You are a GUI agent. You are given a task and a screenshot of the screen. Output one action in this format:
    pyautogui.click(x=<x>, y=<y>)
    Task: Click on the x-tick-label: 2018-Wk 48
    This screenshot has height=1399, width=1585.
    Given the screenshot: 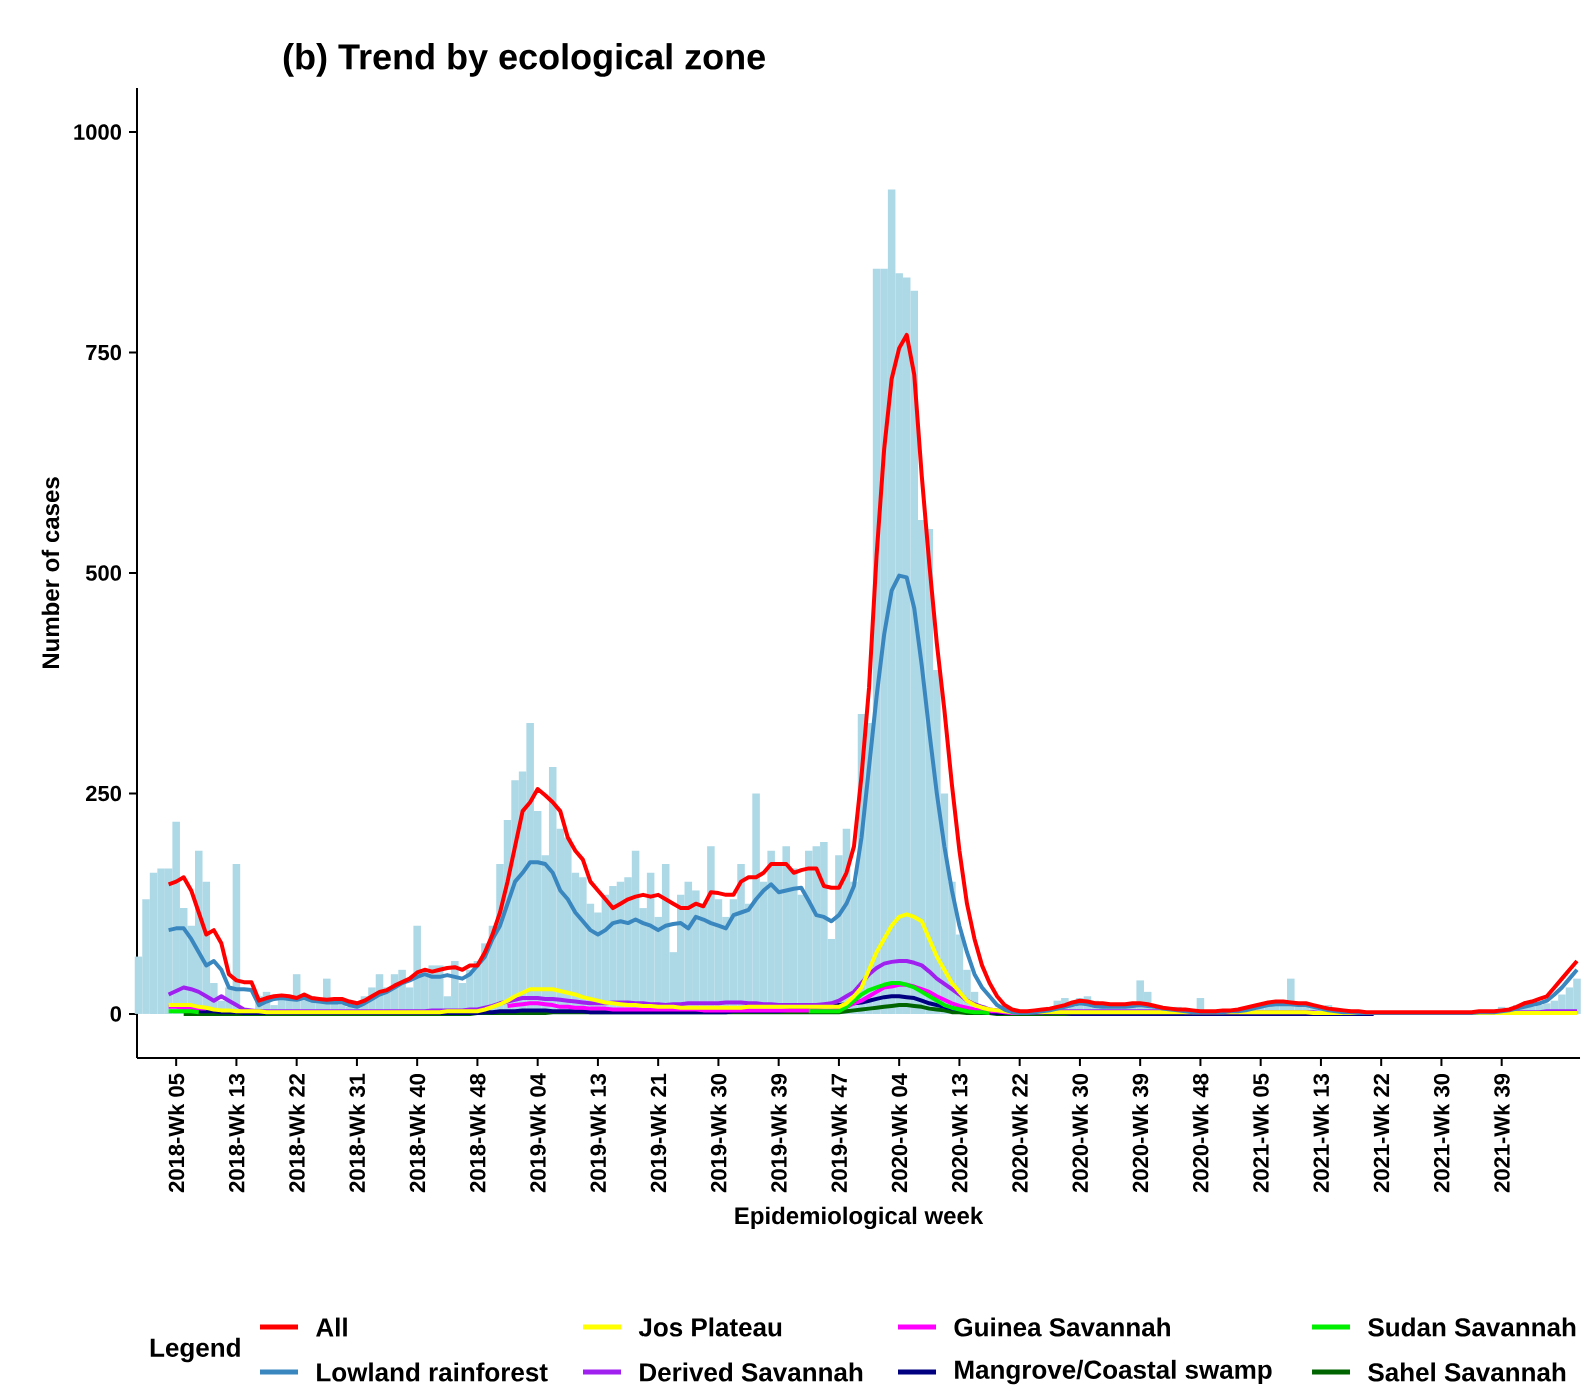 What is the action you would take?
    pyautogui.click(x=477, y=1133)
    